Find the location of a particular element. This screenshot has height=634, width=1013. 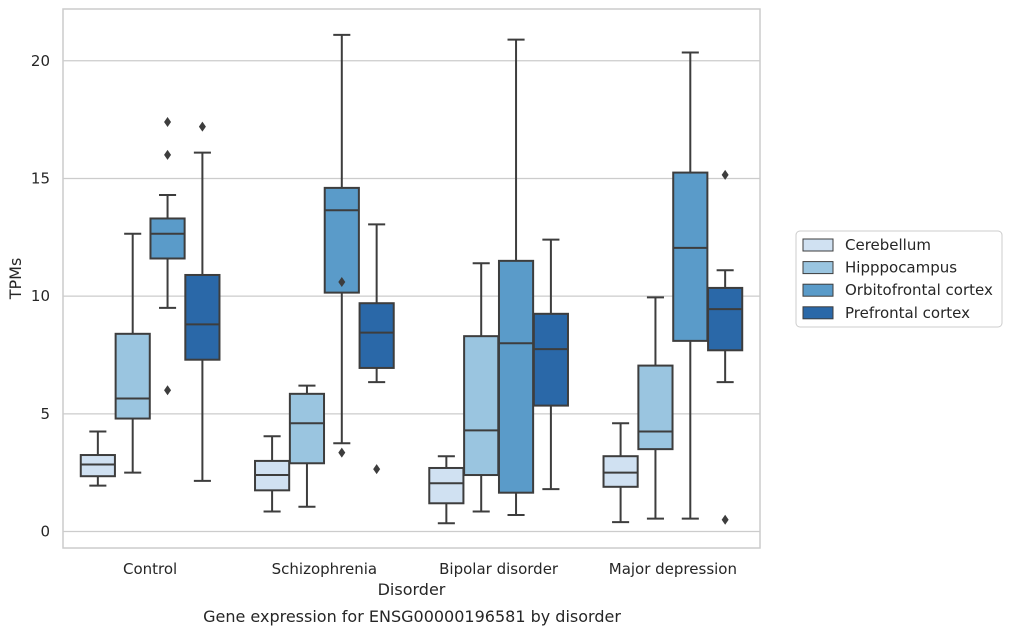

box-schizophrenia-hipppocampus is located at coordinates (307, 446).